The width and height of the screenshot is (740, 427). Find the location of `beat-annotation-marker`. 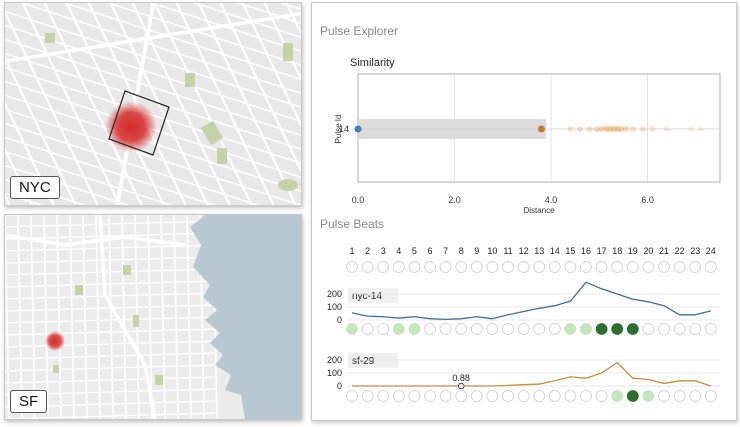

beat-annotation-marker is located at coordinates (461, 386).